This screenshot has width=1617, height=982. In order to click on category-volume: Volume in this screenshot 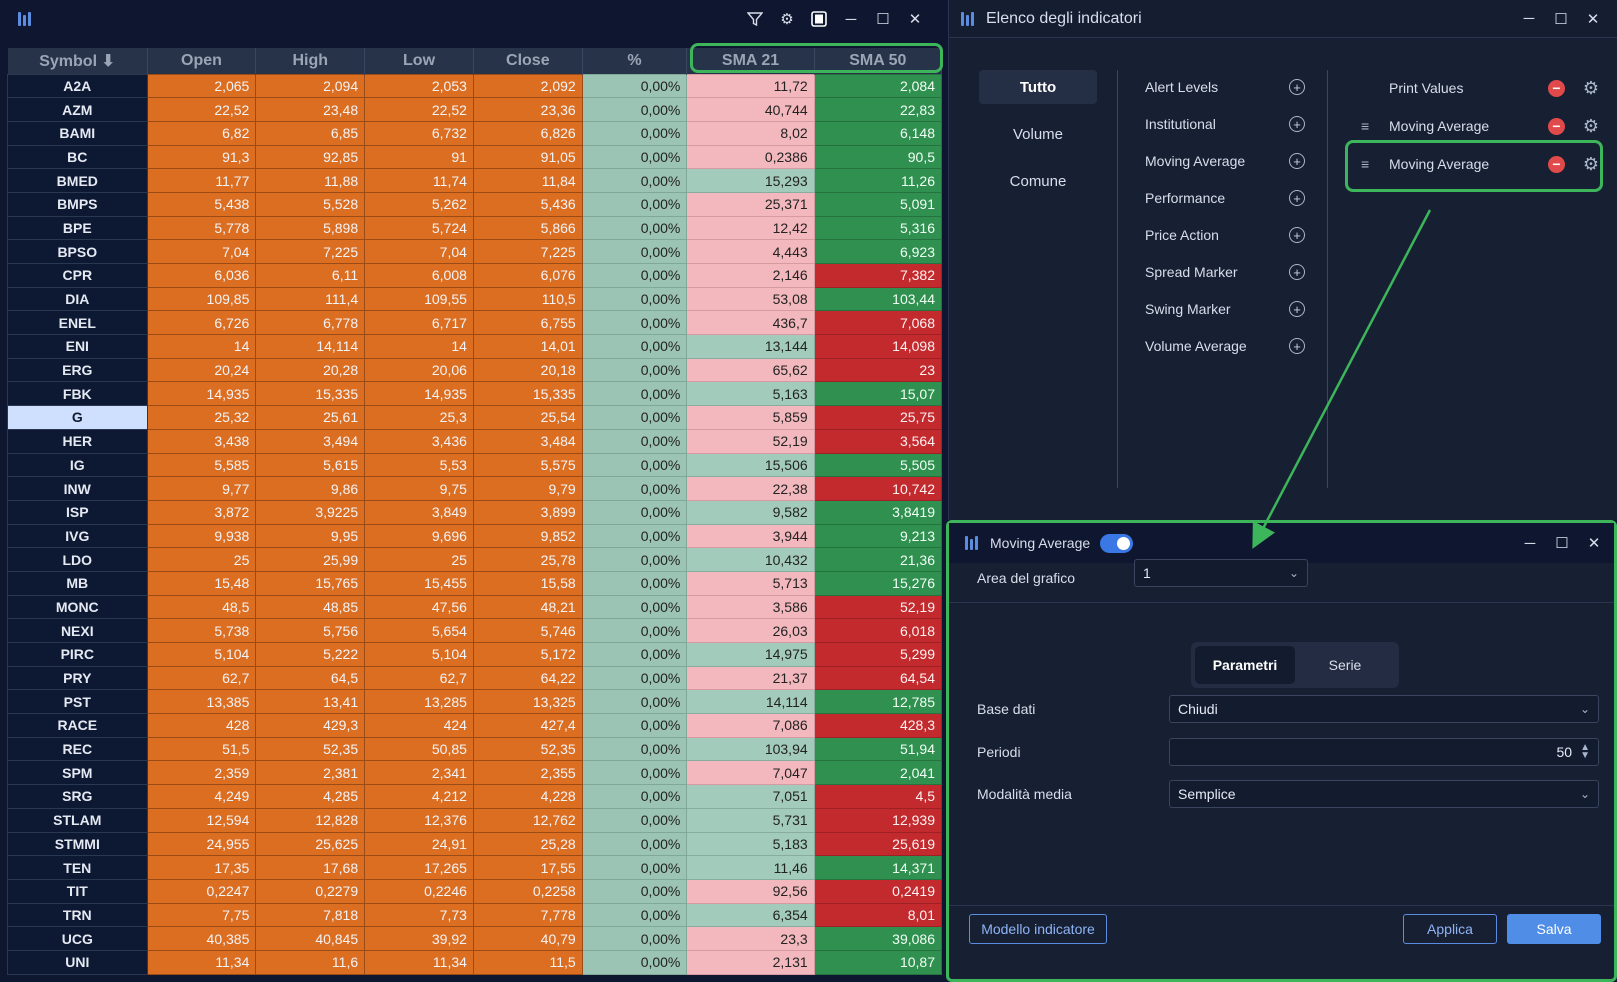, I will do `click(1038, 134)`.